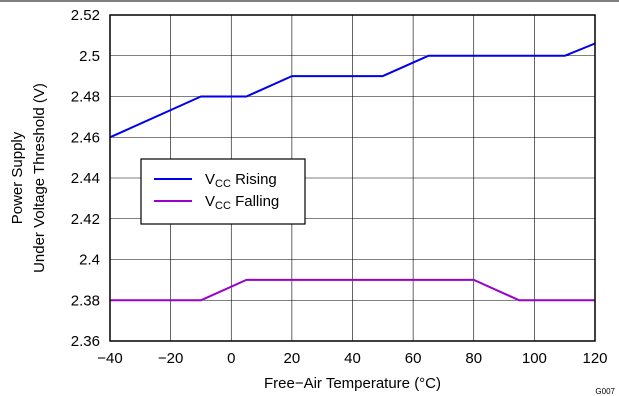 The width and height of the screenshot is (619, 396). Describe the element at coordinates (292, 358) in the screenshot. I see `x-tick-label: 20` at that location.